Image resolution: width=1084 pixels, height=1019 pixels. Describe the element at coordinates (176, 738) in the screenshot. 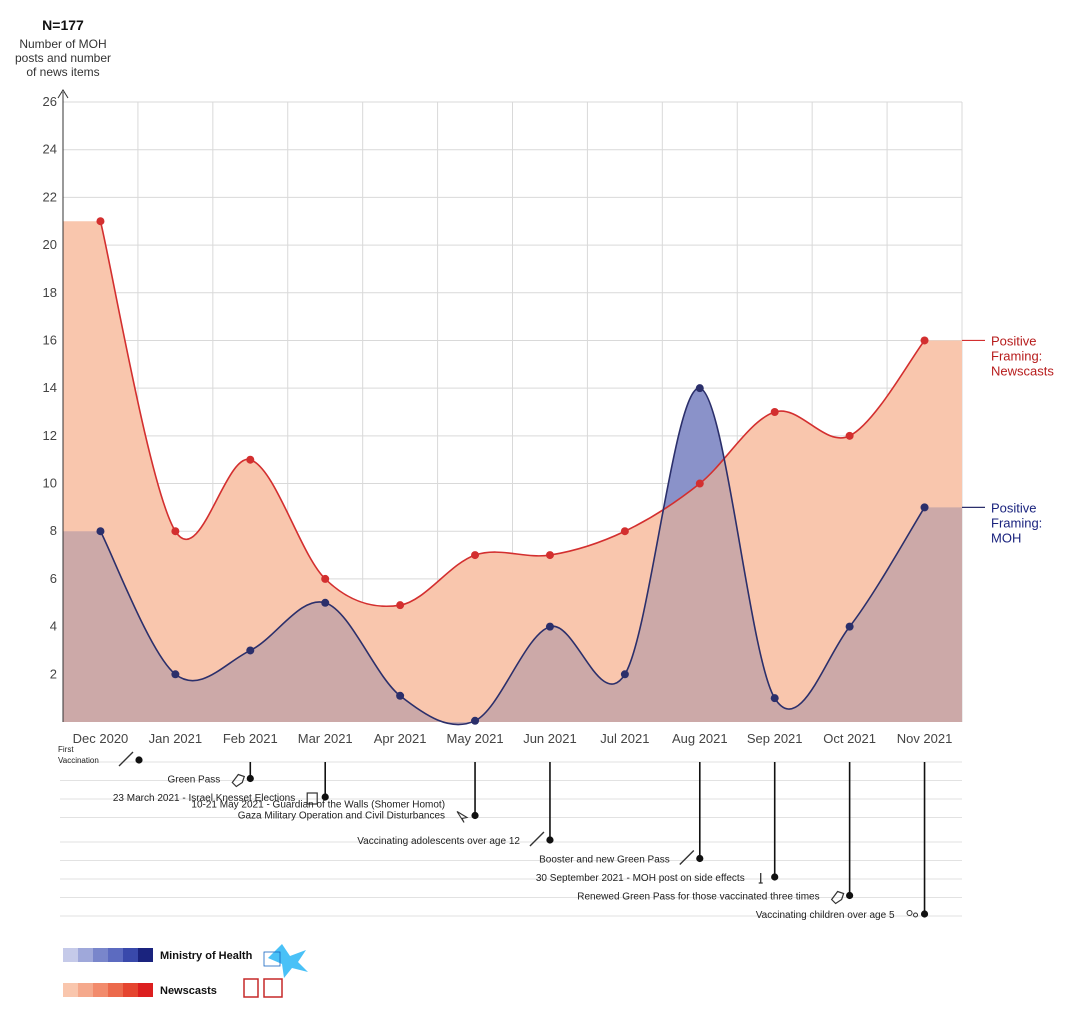

I see `x-tick-label: Jan 2021` at that location.